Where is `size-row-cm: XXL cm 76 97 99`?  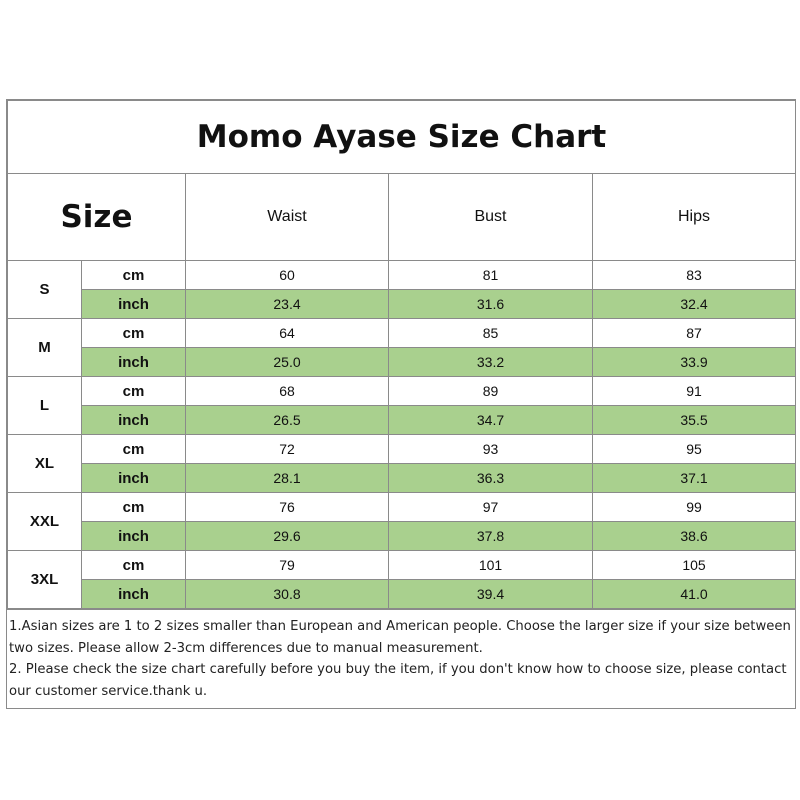 size-row-cm: XXL cm 76 97 99 is located at coordinates (402, 521).